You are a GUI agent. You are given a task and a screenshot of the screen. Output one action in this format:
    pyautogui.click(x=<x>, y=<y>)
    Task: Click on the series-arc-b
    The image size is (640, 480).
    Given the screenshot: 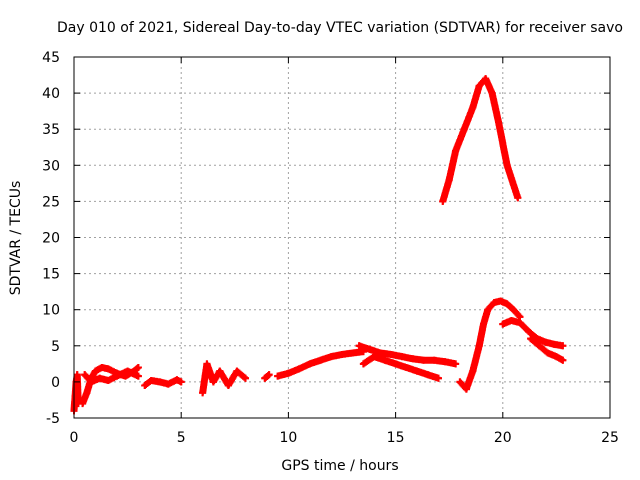 What is the action you would take?
    pyautogui.click(x=111, y=376)
    